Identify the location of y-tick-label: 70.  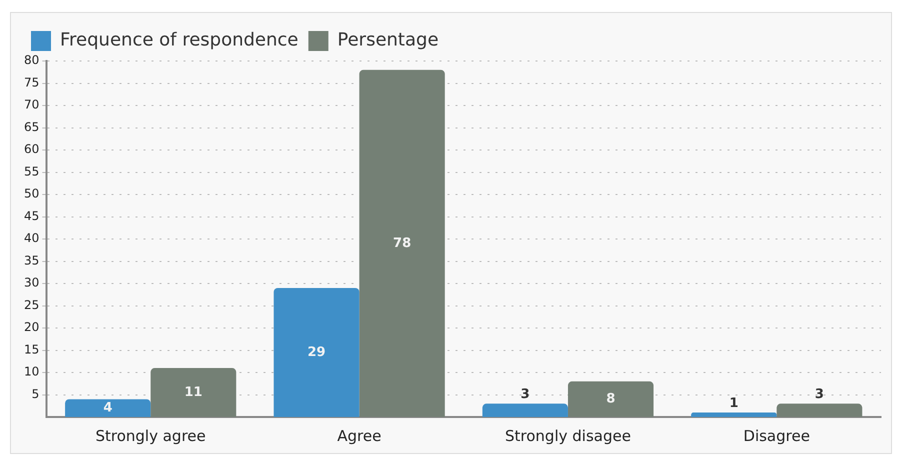
(32, 105).